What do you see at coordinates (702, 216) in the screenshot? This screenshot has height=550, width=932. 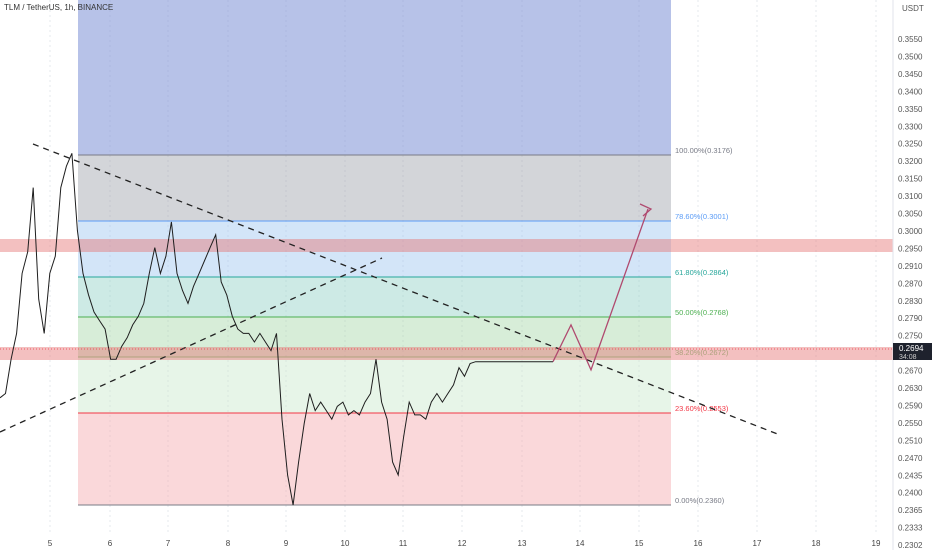 I see `fib-level-label: 78.60%(0.3001)` at bounding box center [702, 216].